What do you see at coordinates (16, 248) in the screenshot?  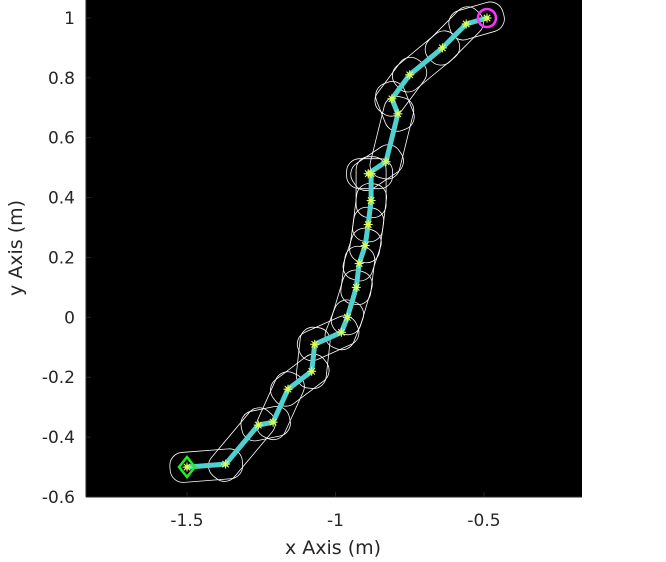 I see `y-axis-label: y Axis (m)` at bounding box center [16, 248].